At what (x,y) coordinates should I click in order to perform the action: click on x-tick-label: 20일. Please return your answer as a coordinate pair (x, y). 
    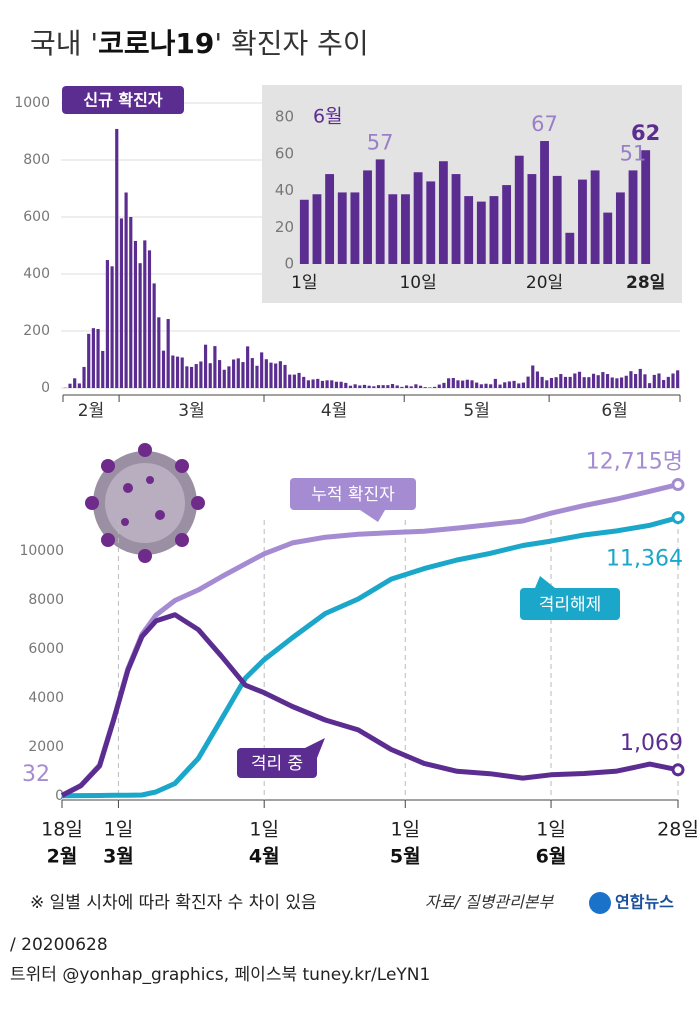
    Looking at the image, I should click on (544, 283).